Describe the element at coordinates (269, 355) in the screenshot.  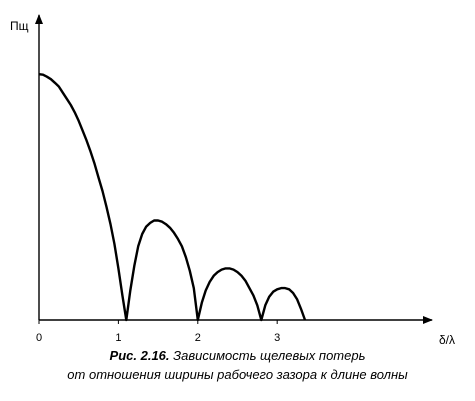
I see `caption-line-1: Зависимость щелевых потерь` at that location.